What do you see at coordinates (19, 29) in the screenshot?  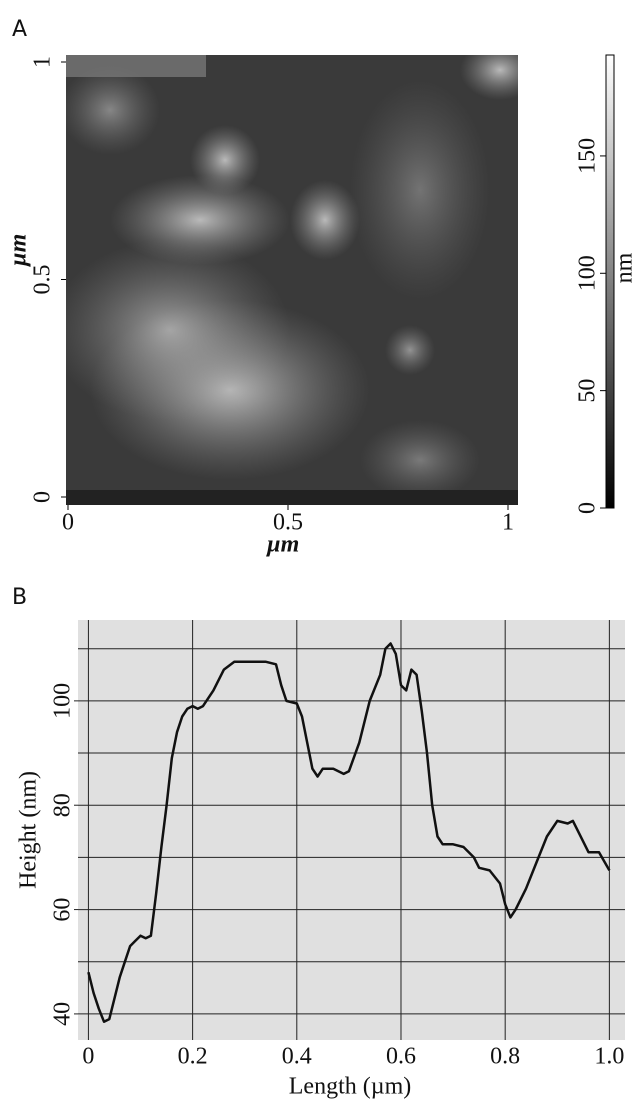 I see `panel-label: A` at bounding box center [19, 29].